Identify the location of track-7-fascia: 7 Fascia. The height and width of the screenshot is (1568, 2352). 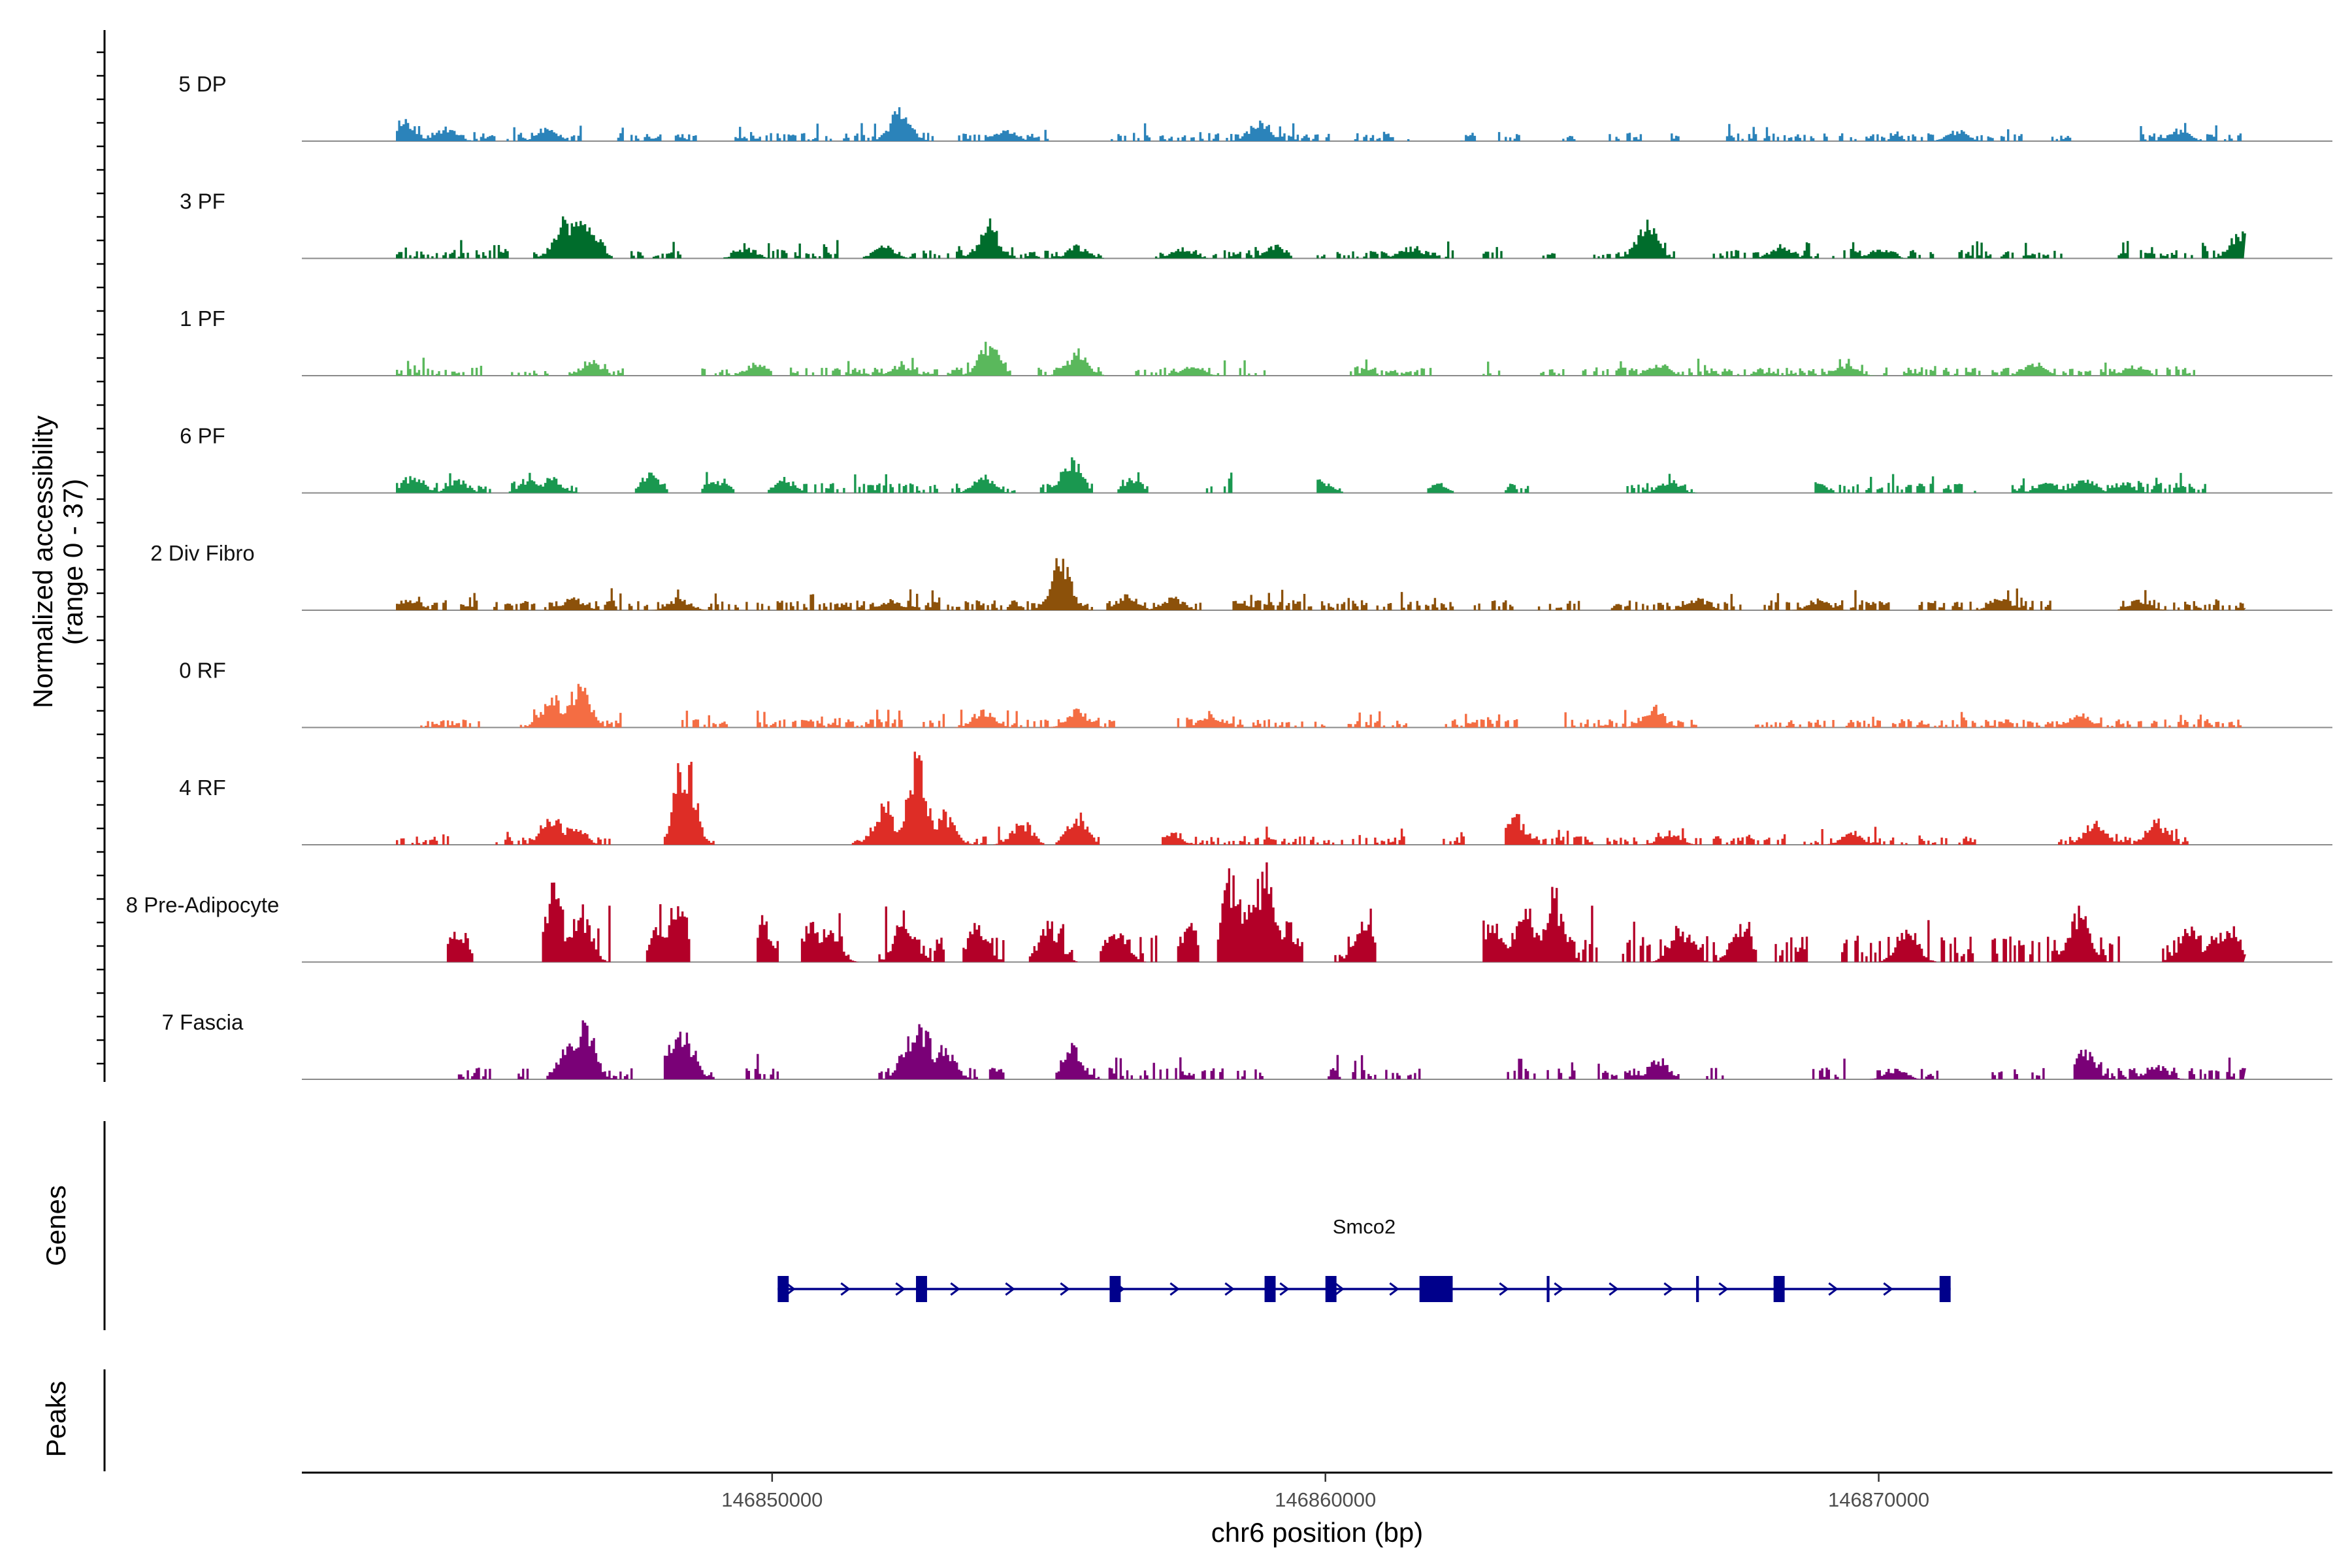
(1247, 1045).